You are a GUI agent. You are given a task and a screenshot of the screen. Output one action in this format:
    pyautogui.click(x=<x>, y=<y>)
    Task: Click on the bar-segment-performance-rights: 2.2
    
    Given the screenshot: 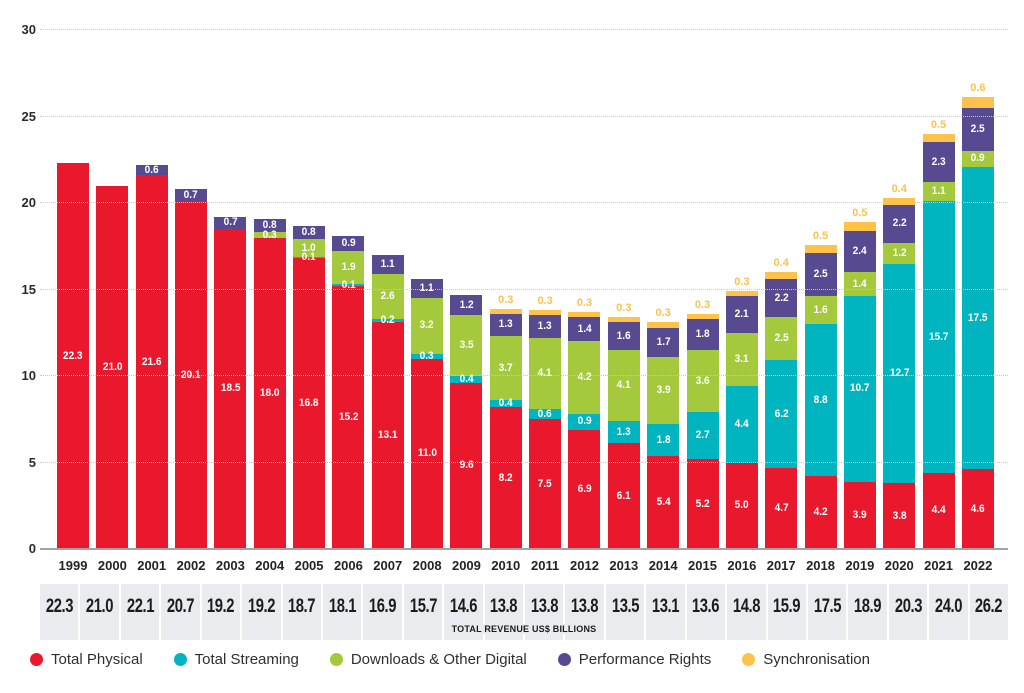 What is the action you would take?
    pyautogui.click(x=781, y=298)
    